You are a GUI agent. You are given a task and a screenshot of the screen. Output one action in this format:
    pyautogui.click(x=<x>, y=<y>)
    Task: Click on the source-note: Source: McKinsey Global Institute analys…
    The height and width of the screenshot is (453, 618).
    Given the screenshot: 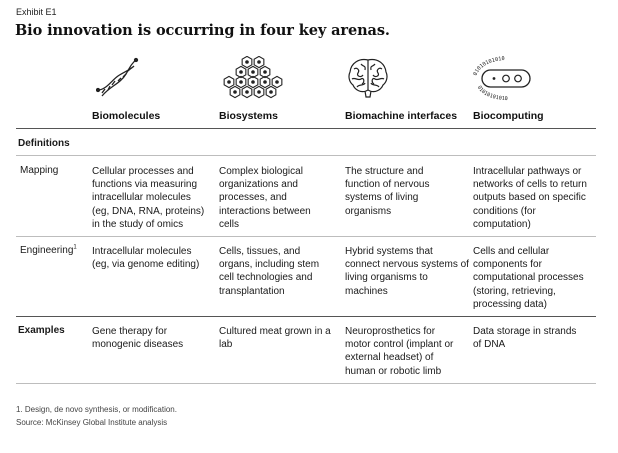 What is the action you would take?
    pyautogui.click(x=92, y=422)
    